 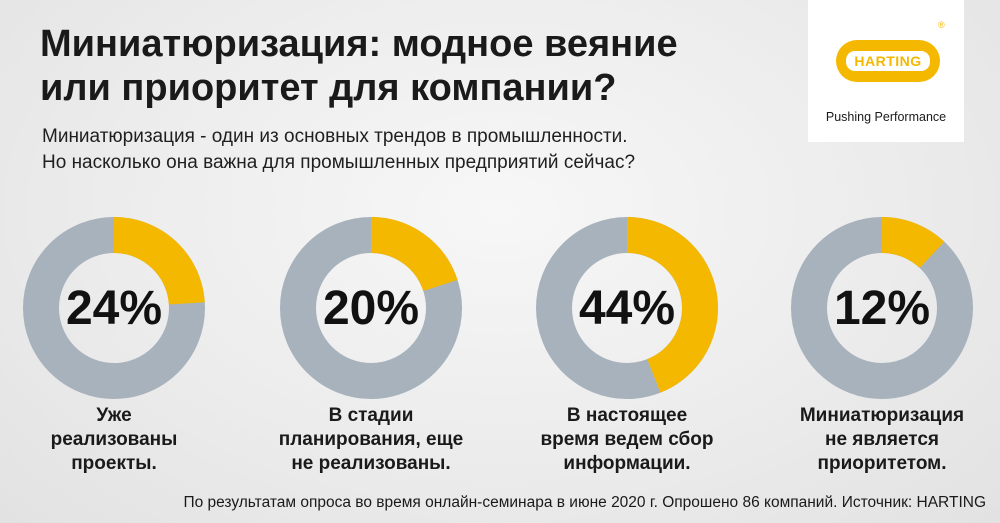 I want to click on donut-value-4: 12%, so click(x=882, y=308).